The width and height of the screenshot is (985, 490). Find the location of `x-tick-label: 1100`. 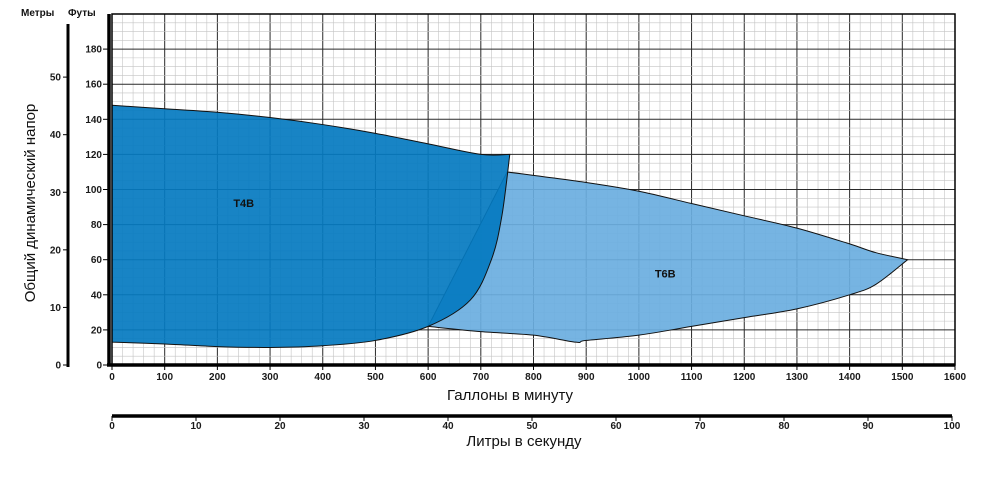

x-tick-label: 1100 is located at coordinates (692, 377).